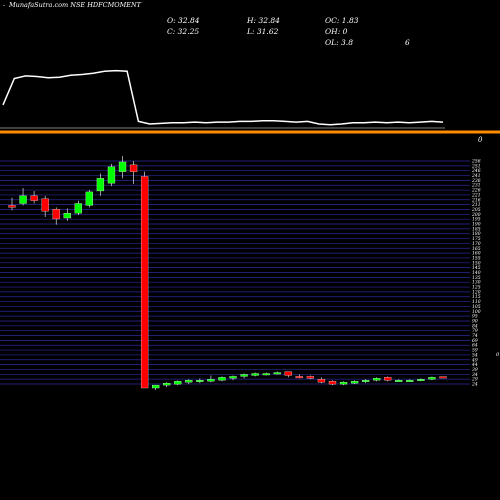 Image resolution: width=500 pixels, height=500 pixels. What do you see at coordinates (75, 5) in the screenshot?
I see `chart-title: MunafaSutra.com NSE HDFCMOMENT` at bounding box center [75, 5].